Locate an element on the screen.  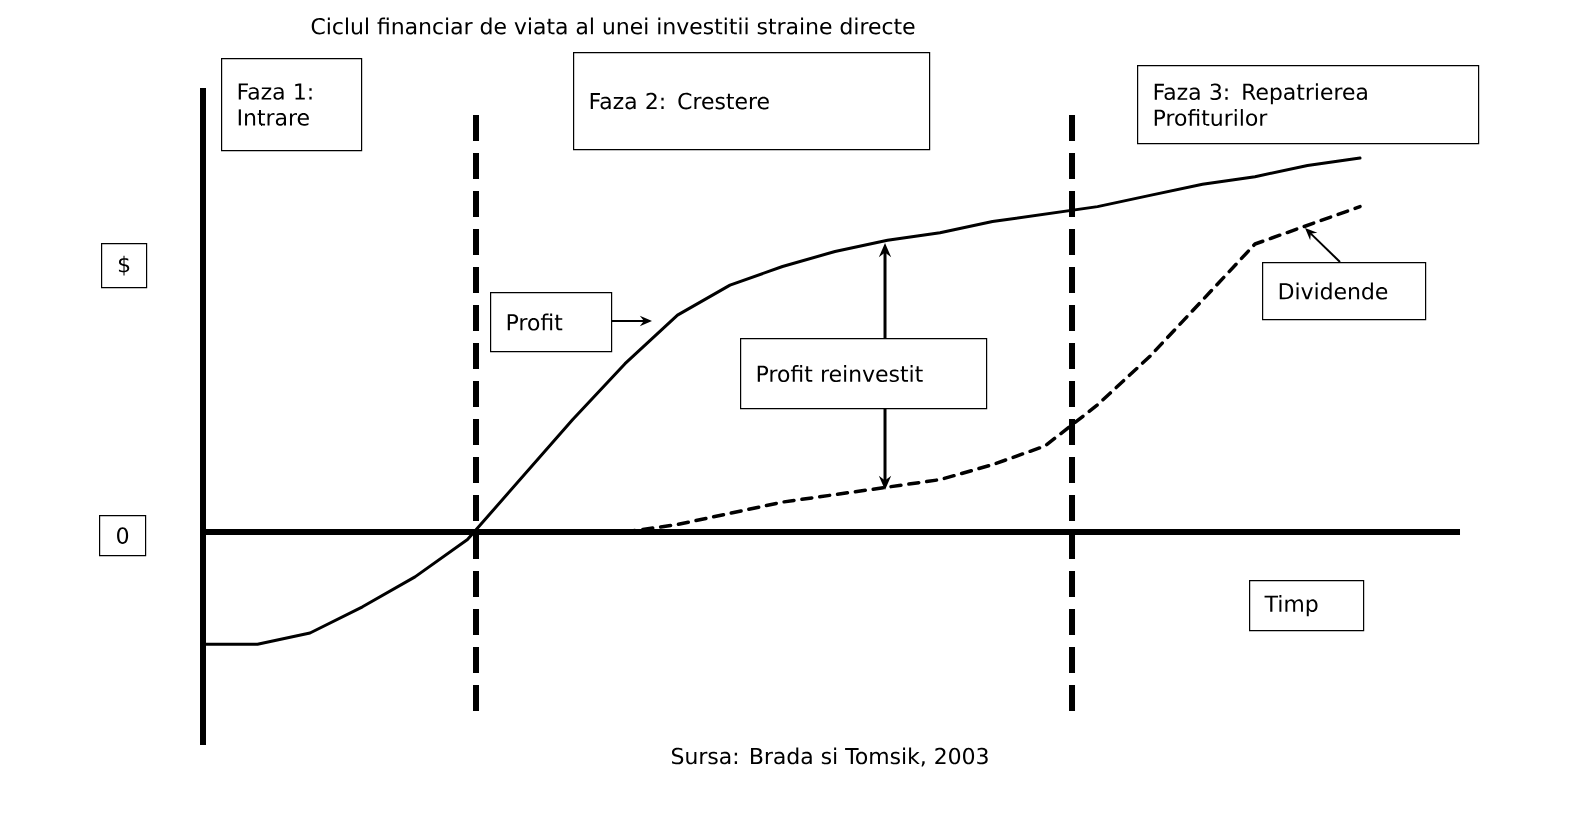
text: Sursa: Brada si Tomsik, 2003 is located at coordinates (829, 757).